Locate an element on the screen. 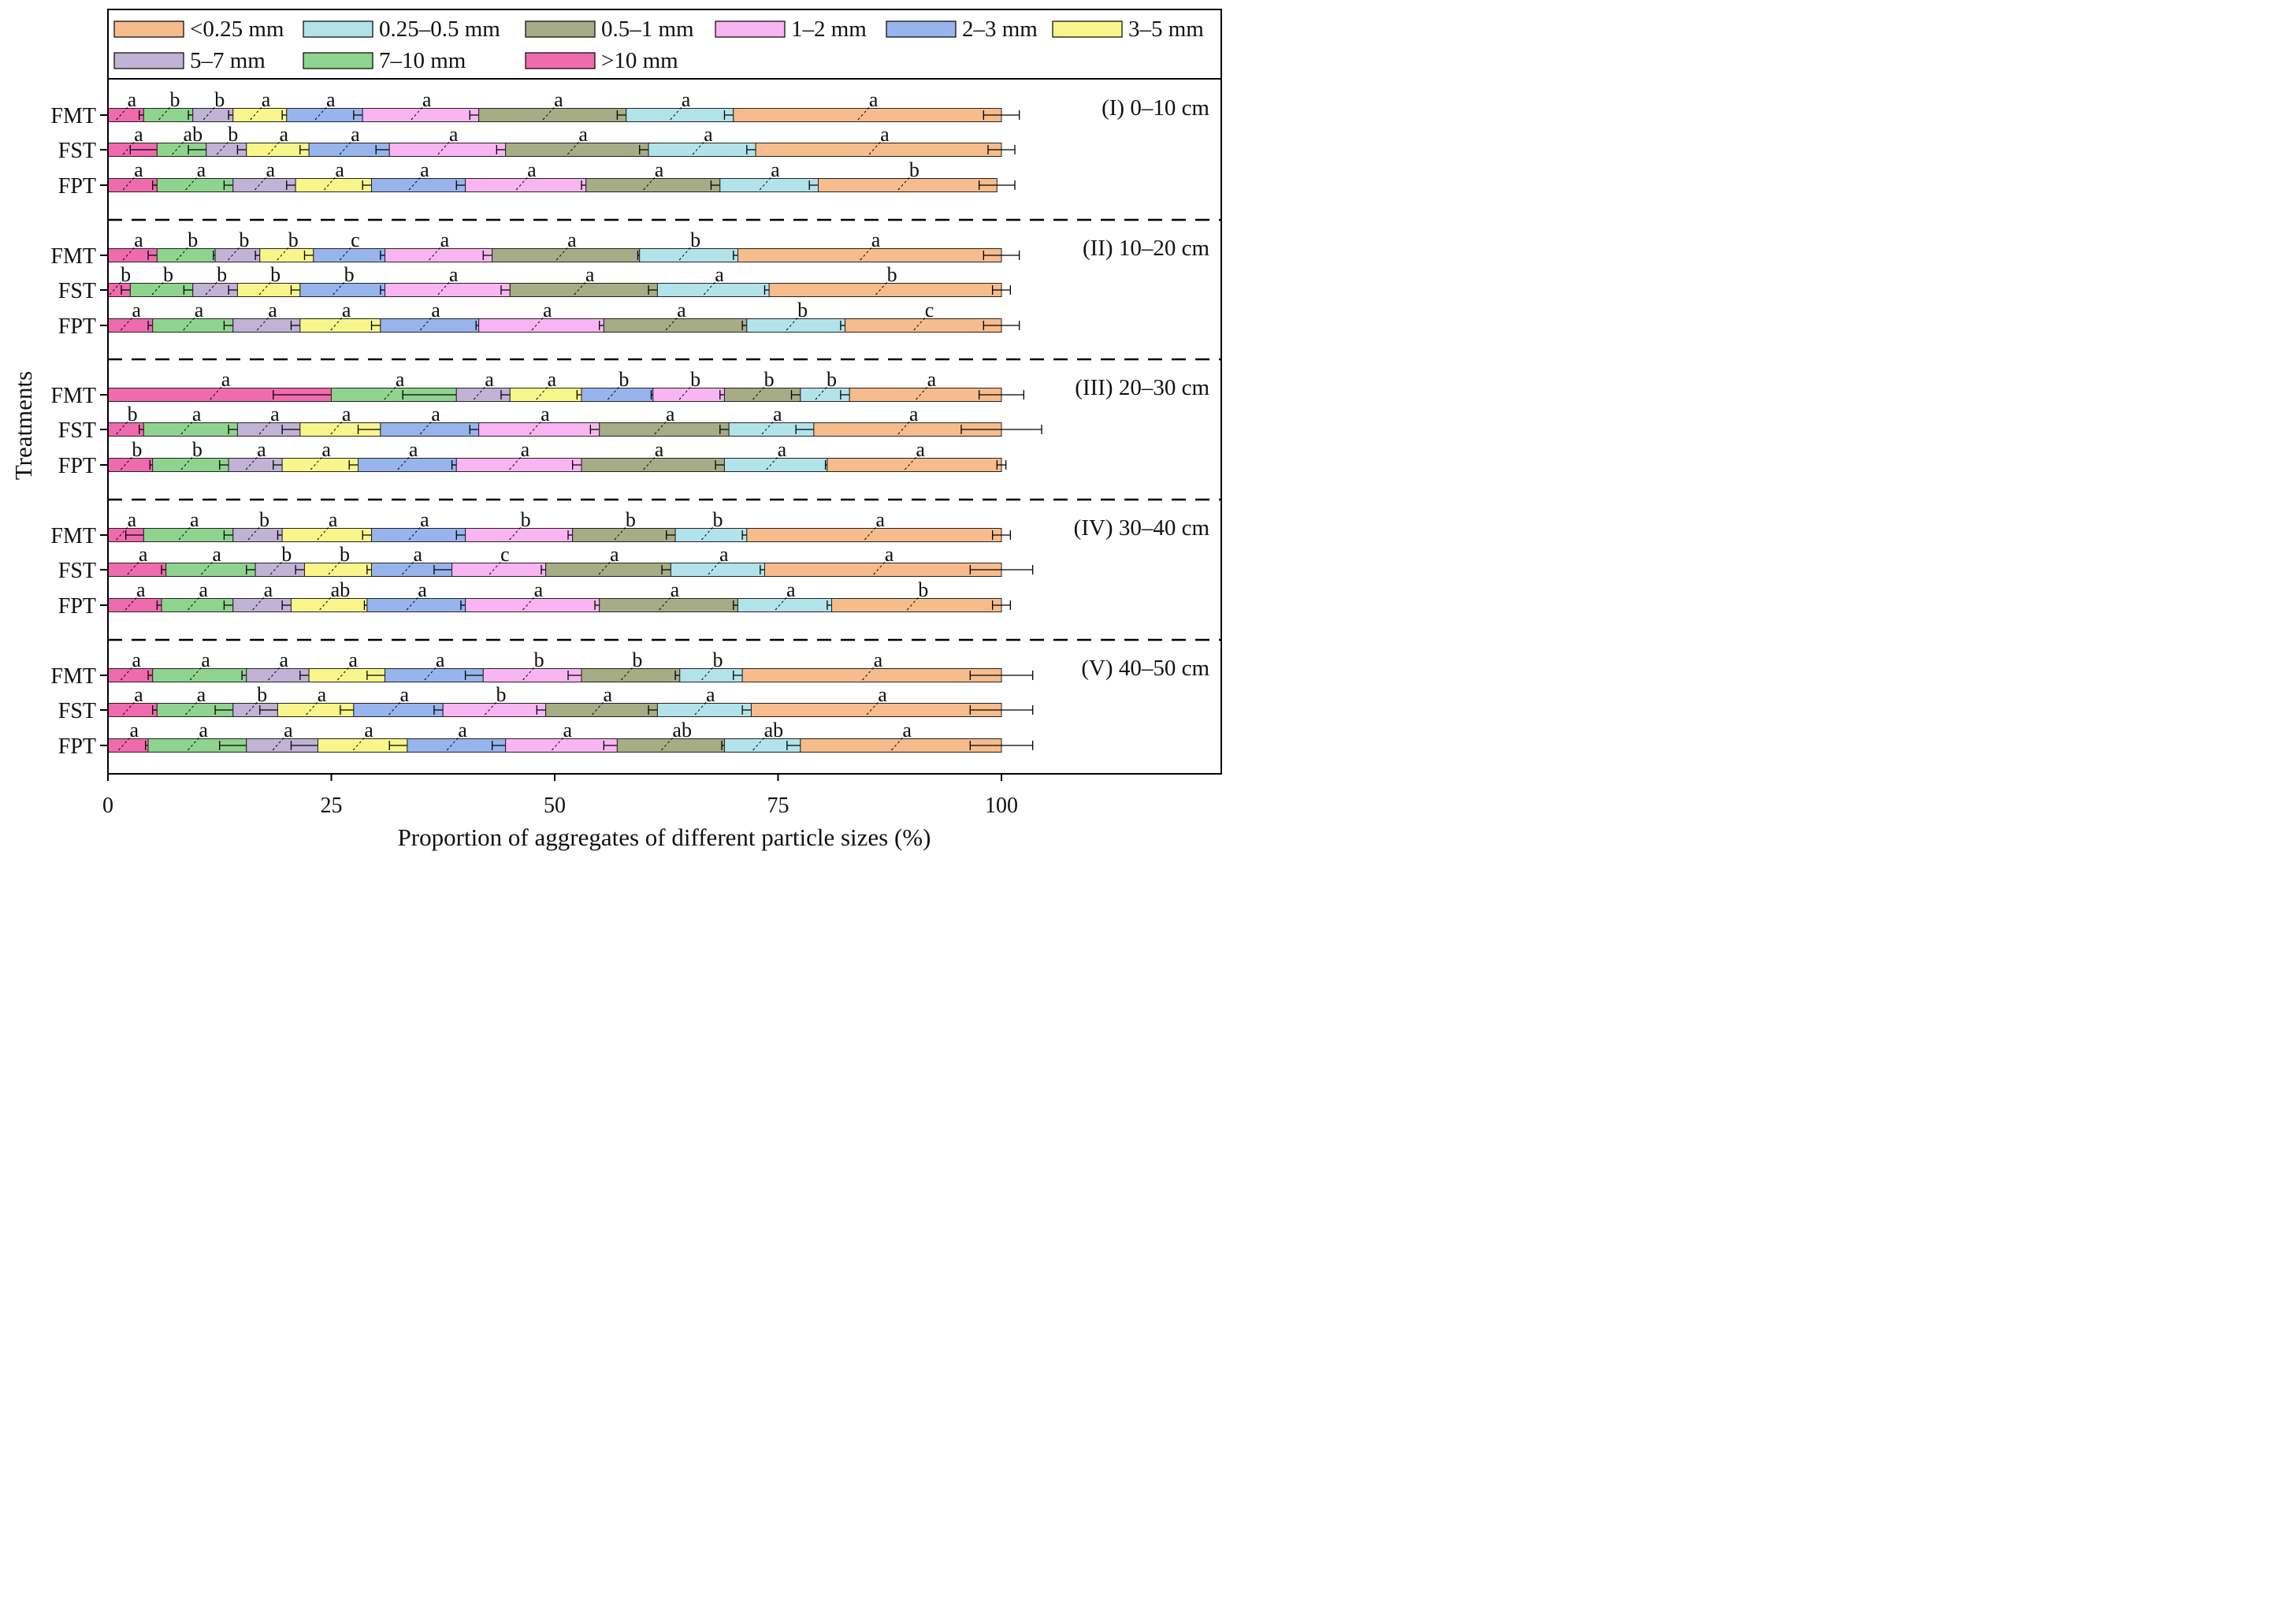 Image resolution: width=2296 pixels, height=1602 pixels. x-tick-label-75: 75 is located at coordinates (778, 806).